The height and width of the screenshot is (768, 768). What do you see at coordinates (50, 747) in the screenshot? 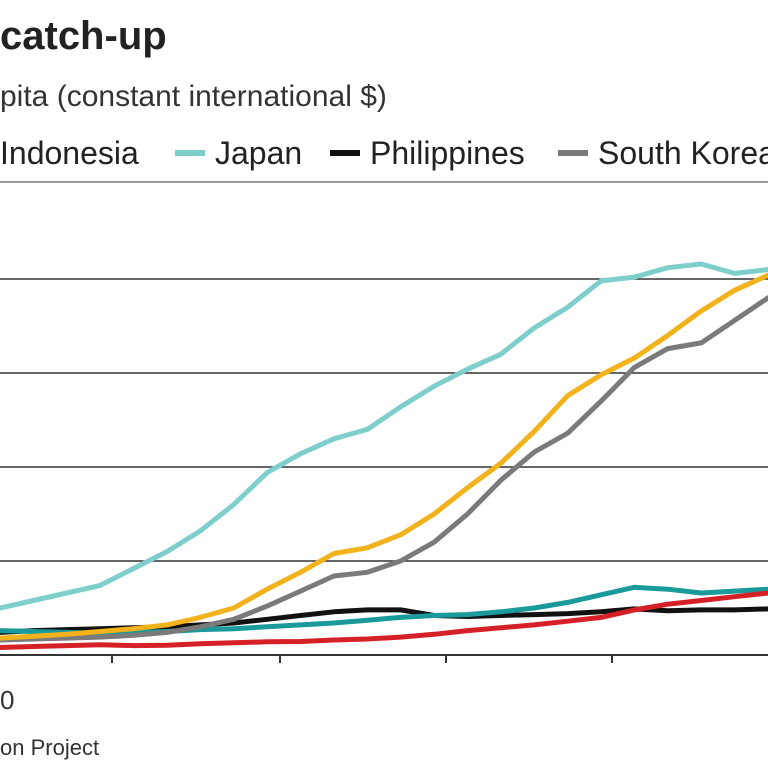
I see `source-note: on Project` at bounding box center [50, 747].